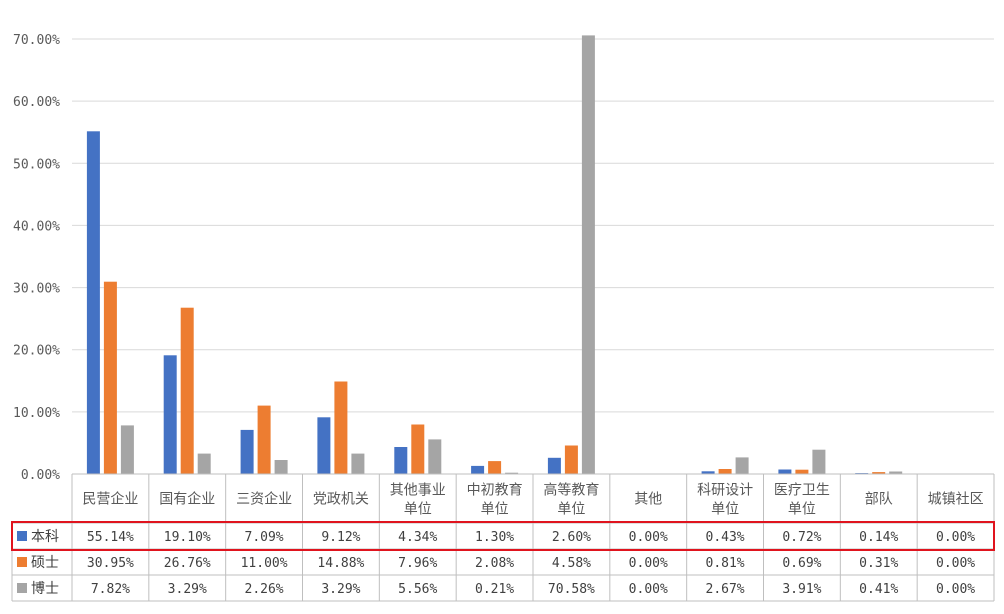 Image resolution: width=1004 pixels, height=614 pixels. I want to click on category-label: 其他事业, so click(418, 491).